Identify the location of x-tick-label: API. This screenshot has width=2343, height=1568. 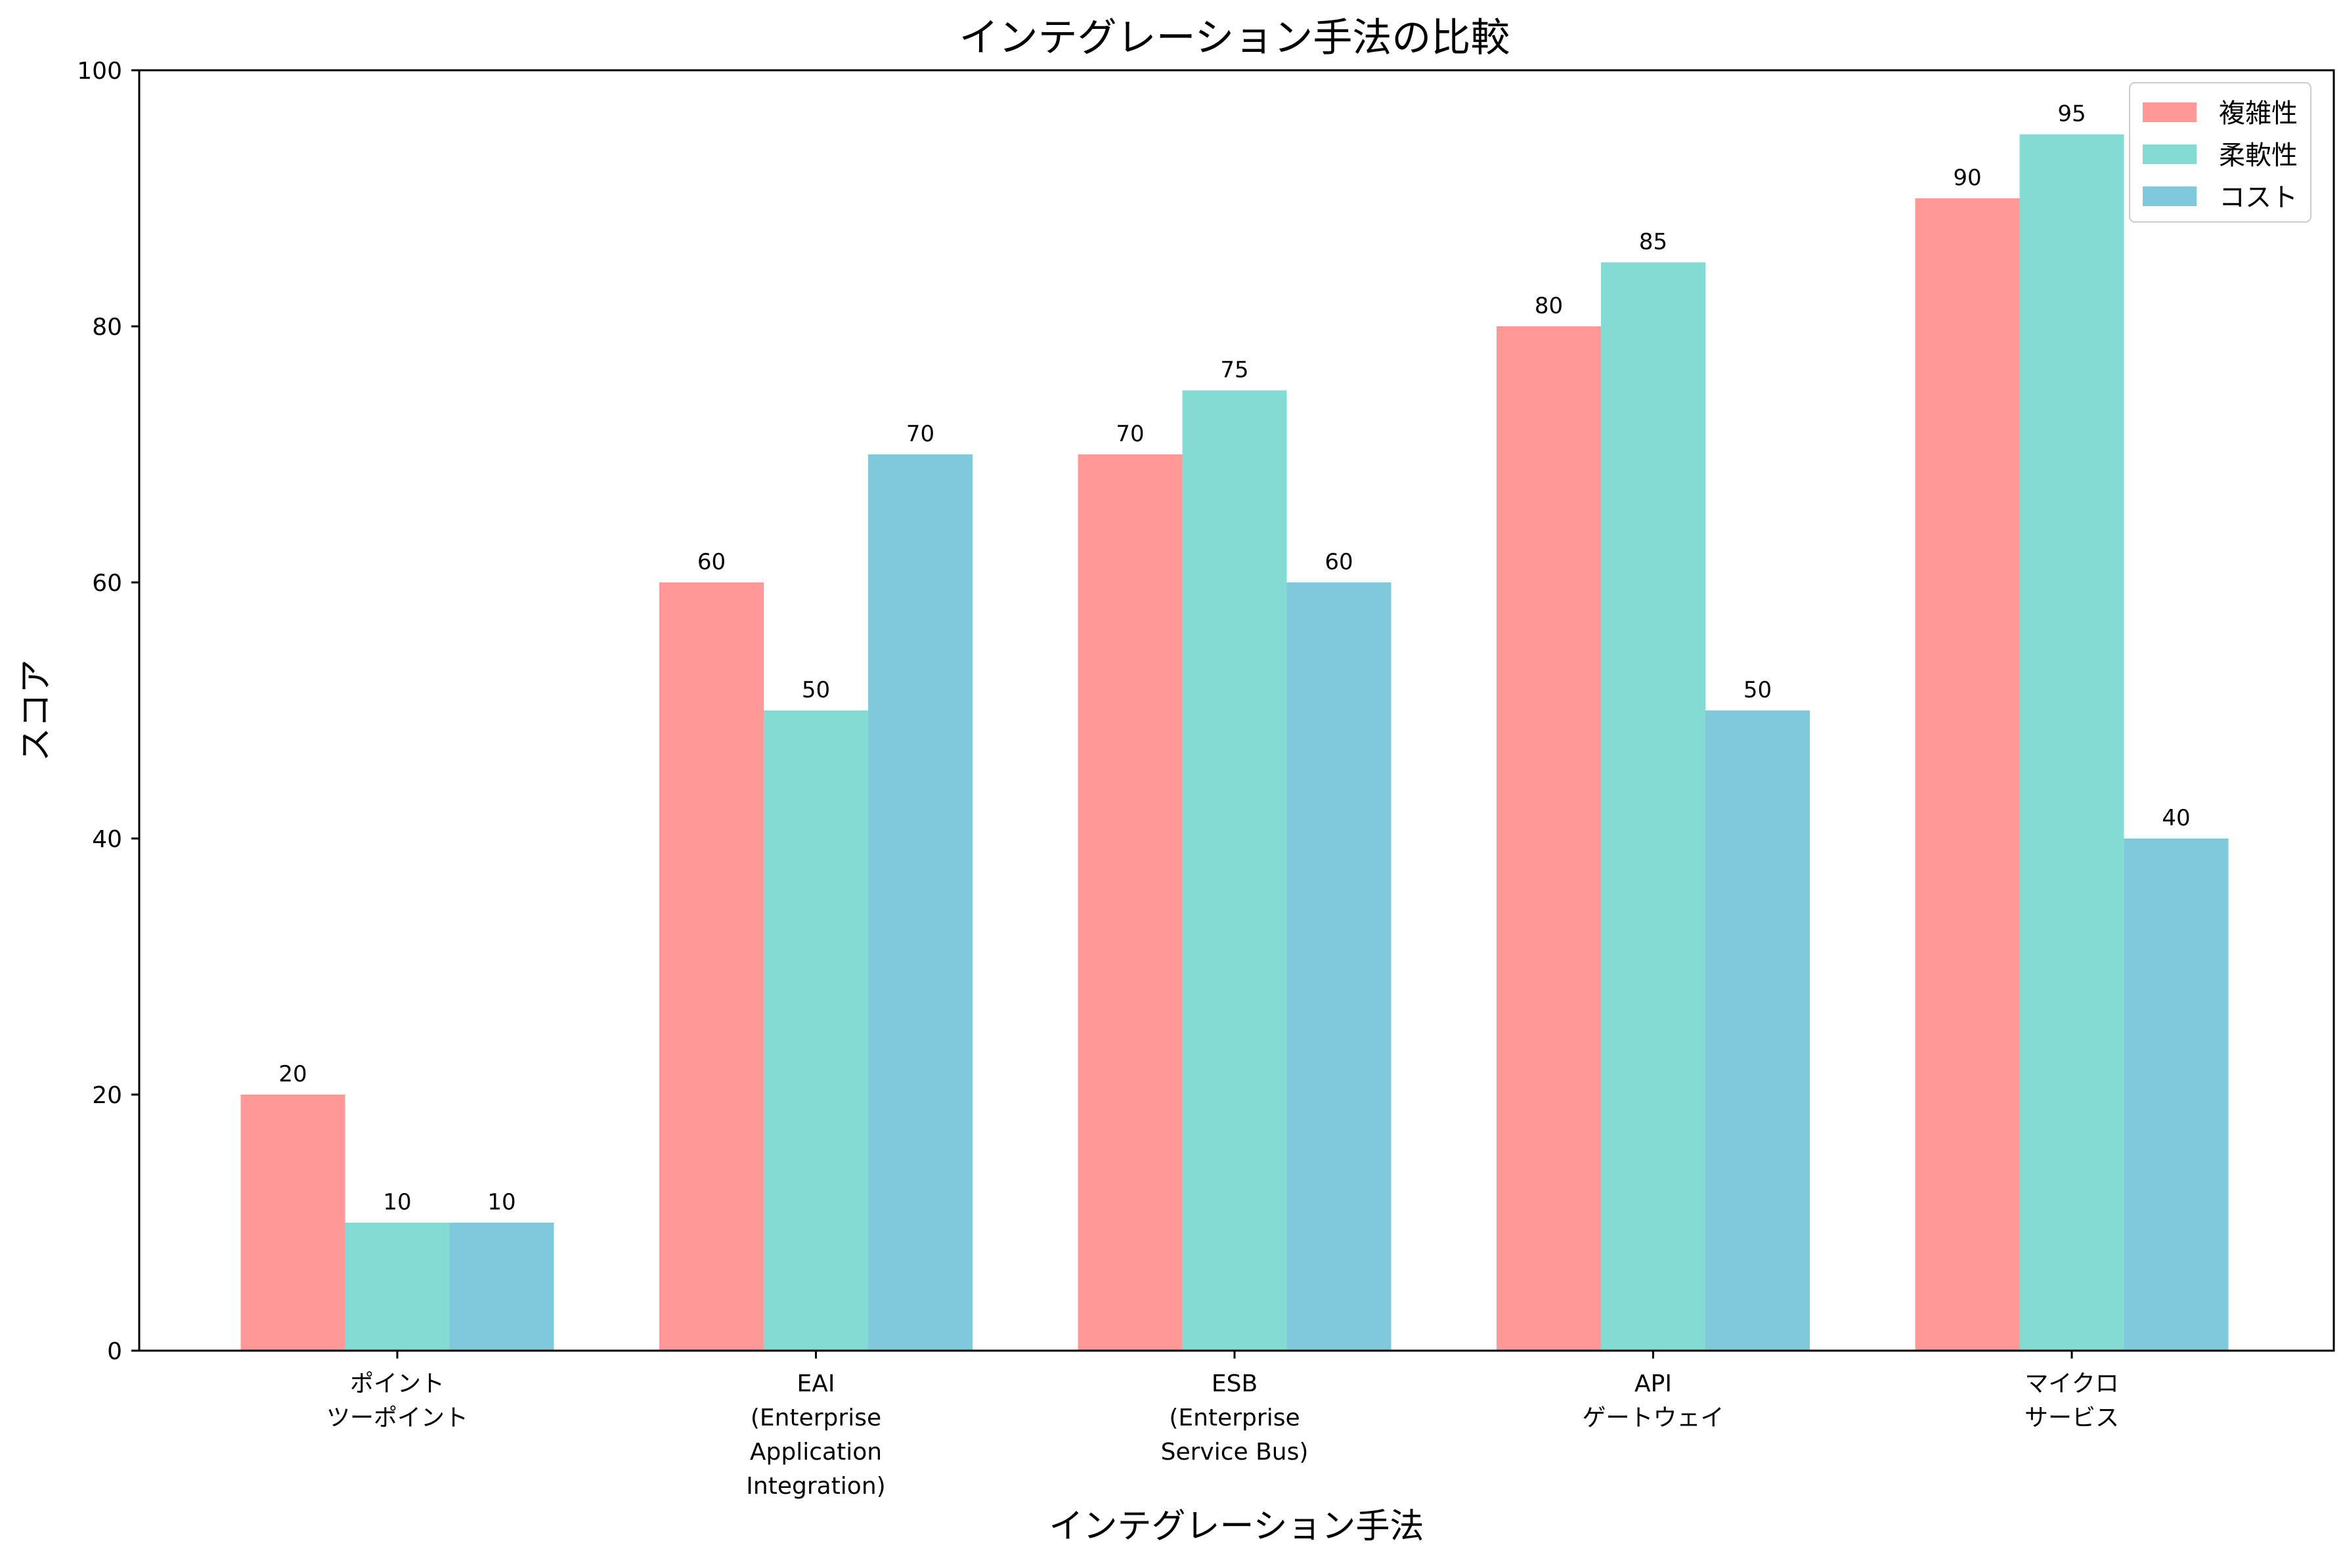
(1653, 1383).